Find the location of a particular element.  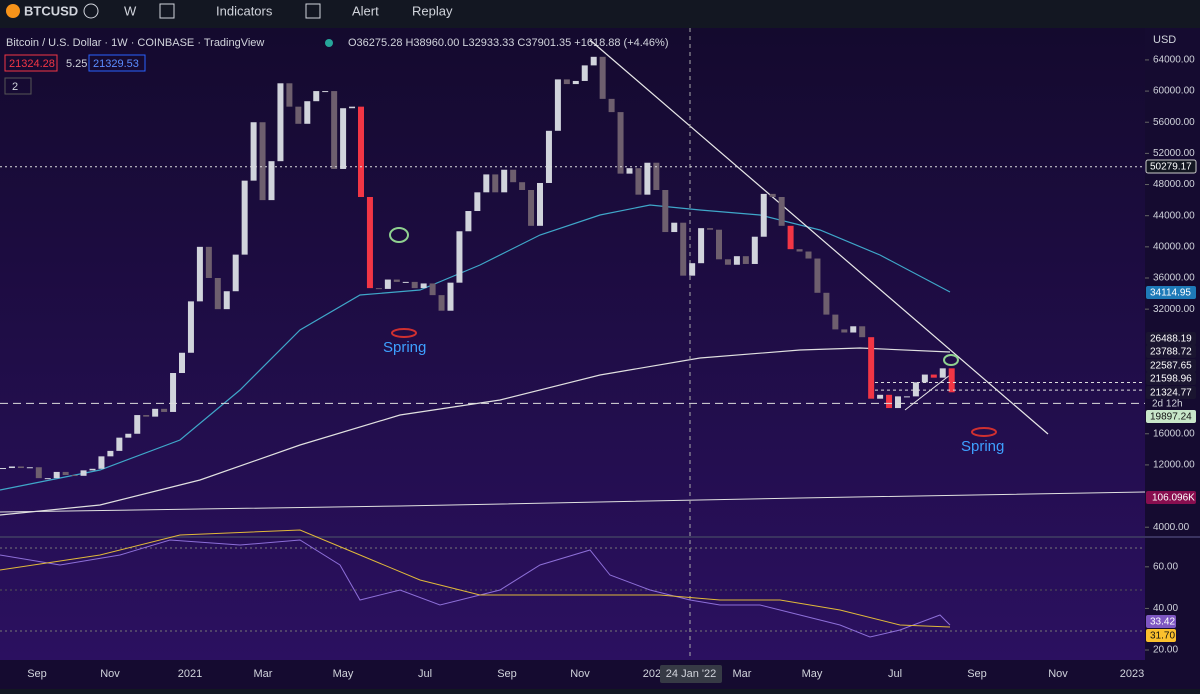

y-tick-label: 60000.00 is located at coordinates (1174, 91).